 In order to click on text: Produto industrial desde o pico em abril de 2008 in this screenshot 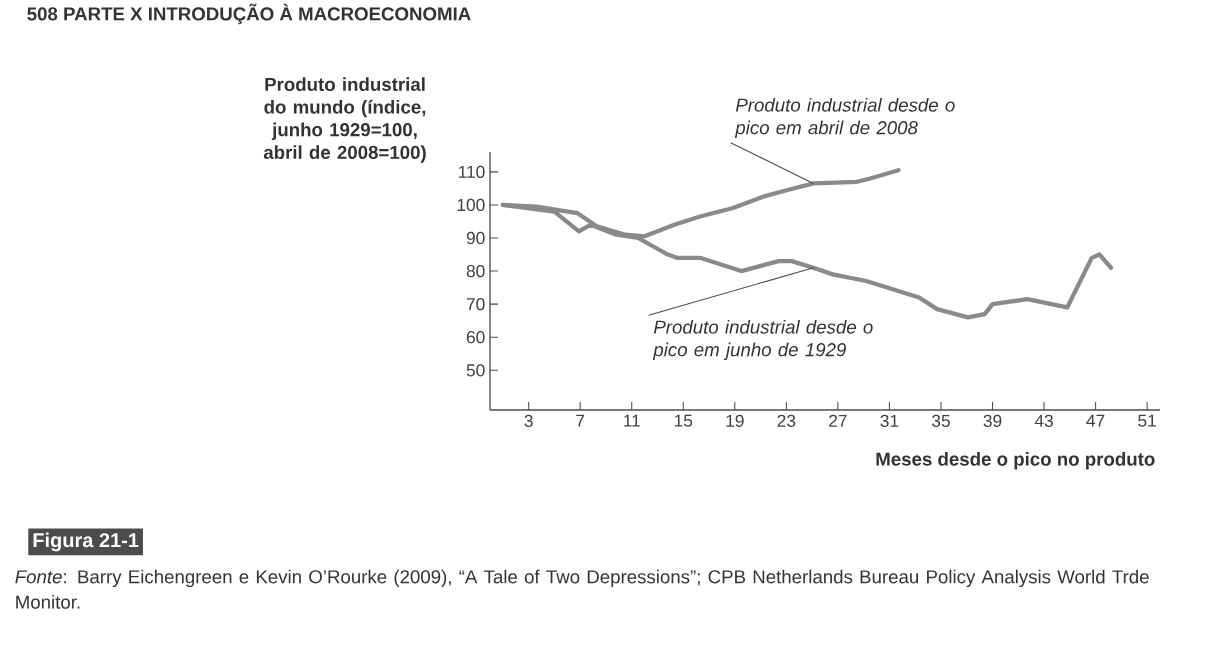, I will do `click(844, 118)`.